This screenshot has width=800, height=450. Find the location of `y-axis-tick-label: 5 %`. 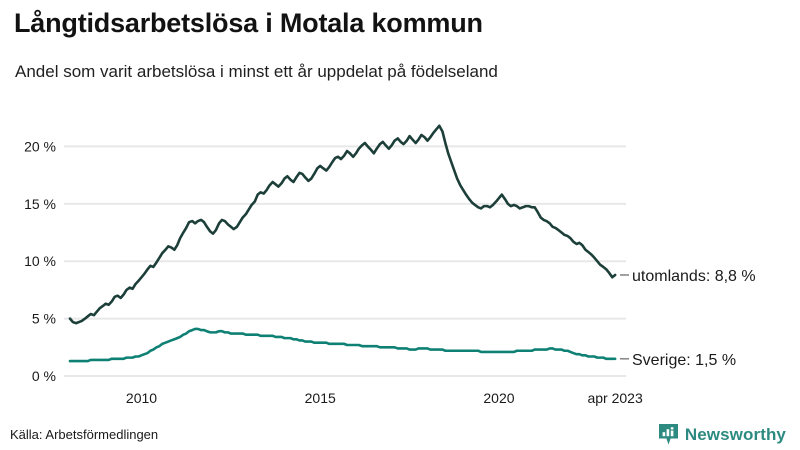

y-axis-tick-label: 5 % is located at coordinates (44, 319).